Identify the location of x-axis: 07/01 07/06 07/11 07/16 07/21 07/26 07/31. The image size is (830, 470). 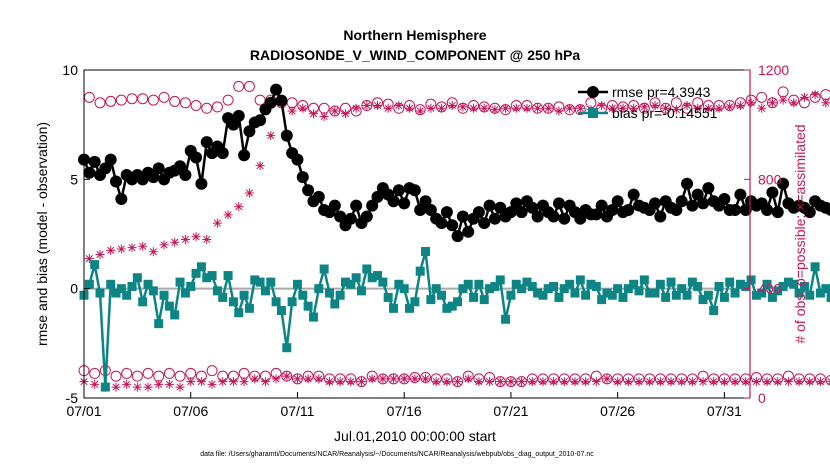
(404, 405).